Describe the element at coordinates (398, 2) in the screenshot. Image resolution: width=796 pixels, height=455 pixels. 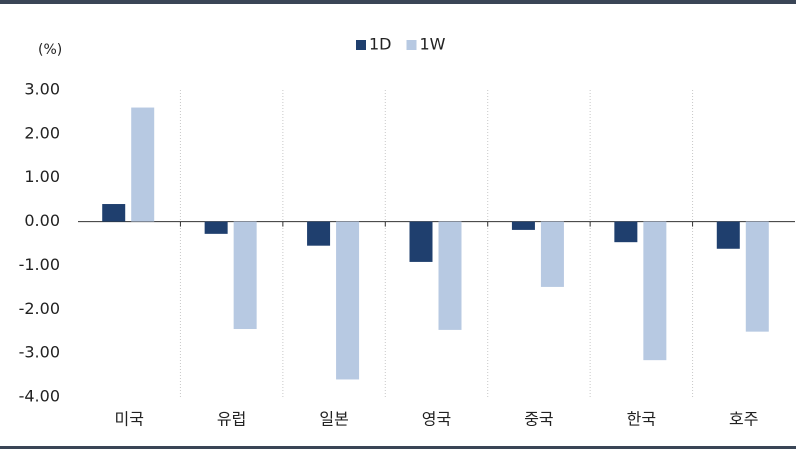
I see `top-rule` at that location.